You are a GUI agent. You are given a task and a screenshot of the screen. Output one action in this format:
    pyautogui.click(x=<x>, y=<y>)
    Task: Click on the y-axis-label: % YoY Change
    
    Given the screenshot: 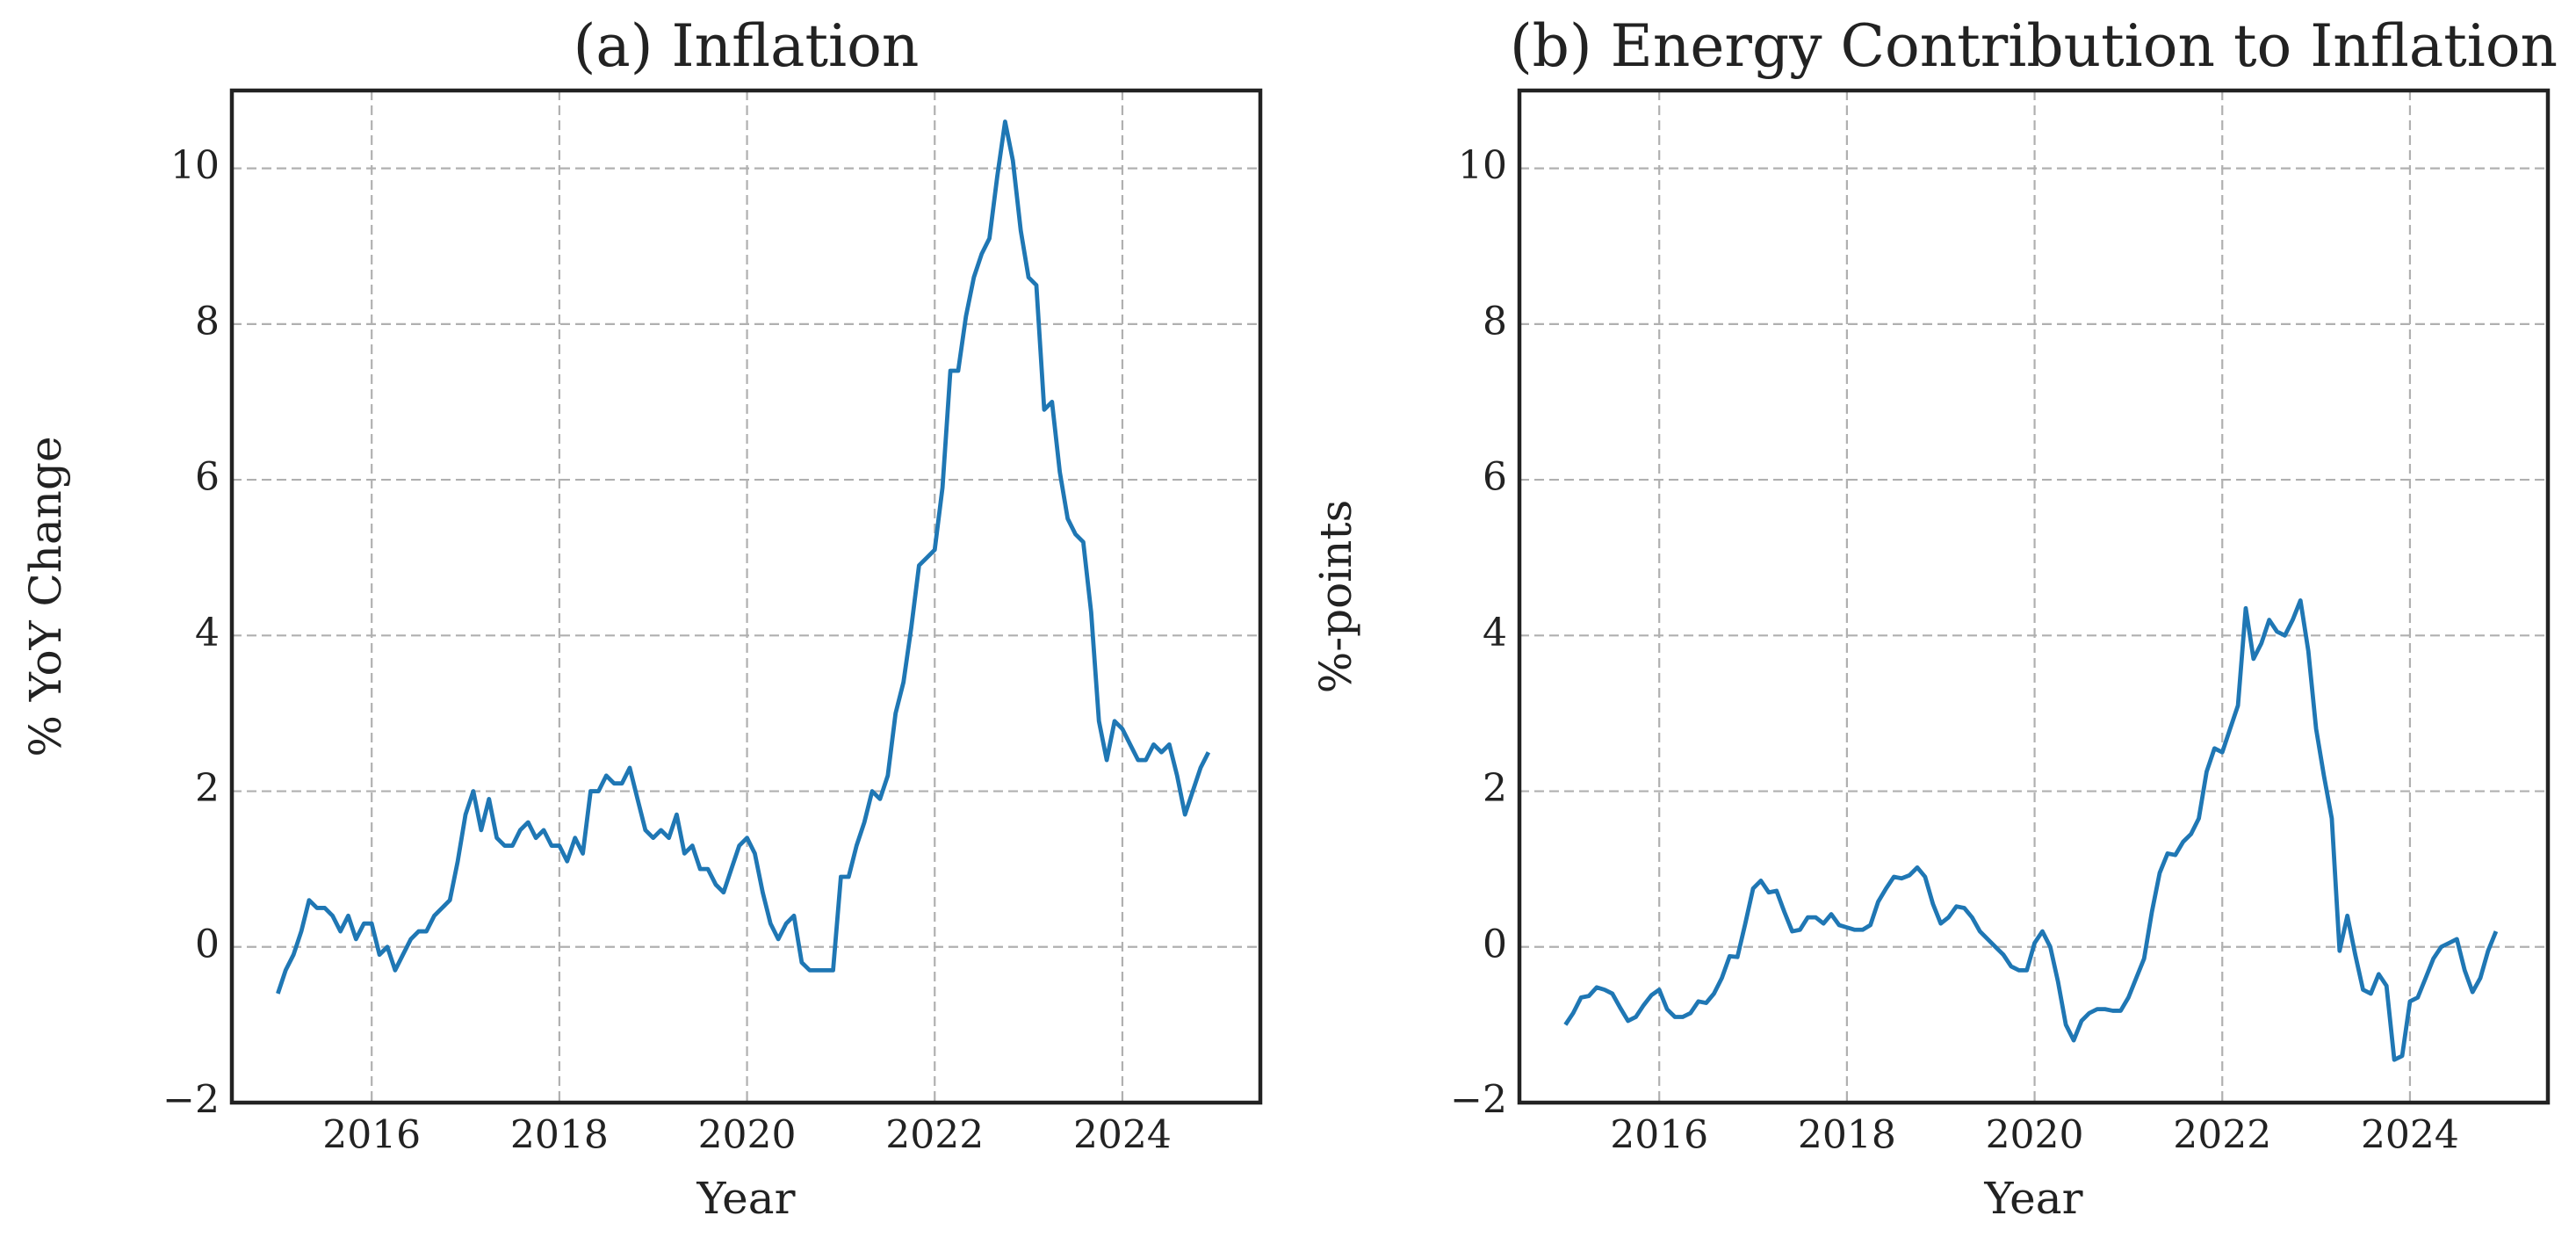 What is the action you would take?
    pyautogui.click(x=45, y=596)
    